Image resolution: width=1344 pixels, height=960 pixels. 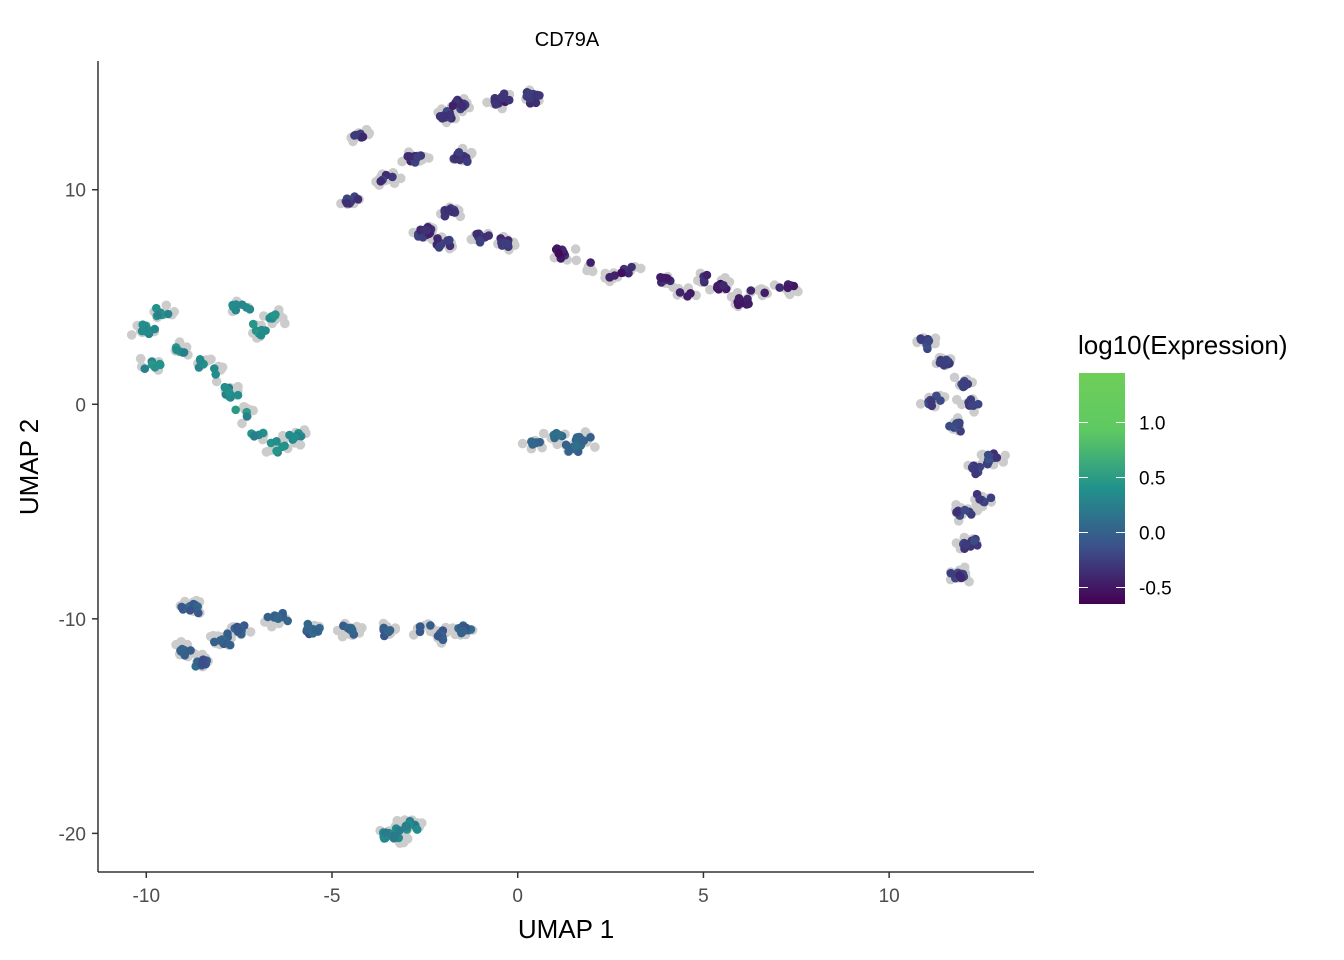 I want to click on y-tick-label: 0, so click(x=80, y=405).